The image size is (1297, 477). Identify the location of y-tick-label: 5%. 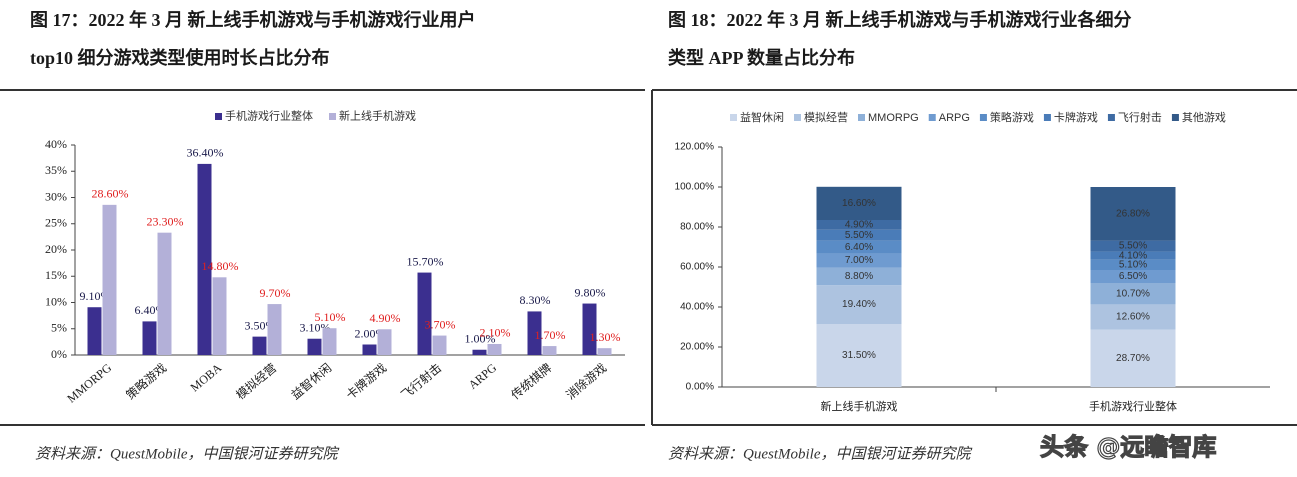
(59, 328).